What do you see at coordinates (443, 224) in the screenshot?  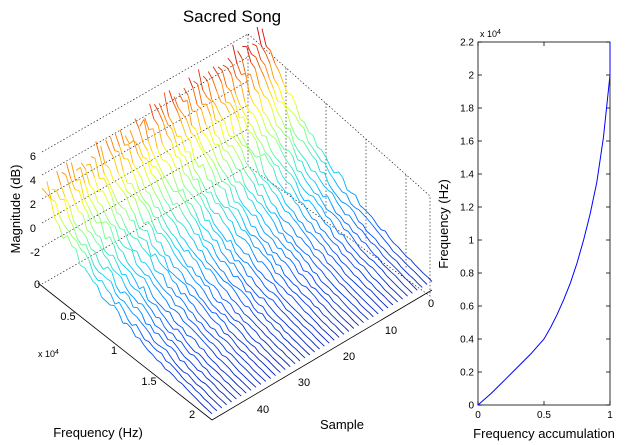 I see `y-axis-label: Frequency (Hz)` at bounding box center [443, 224].